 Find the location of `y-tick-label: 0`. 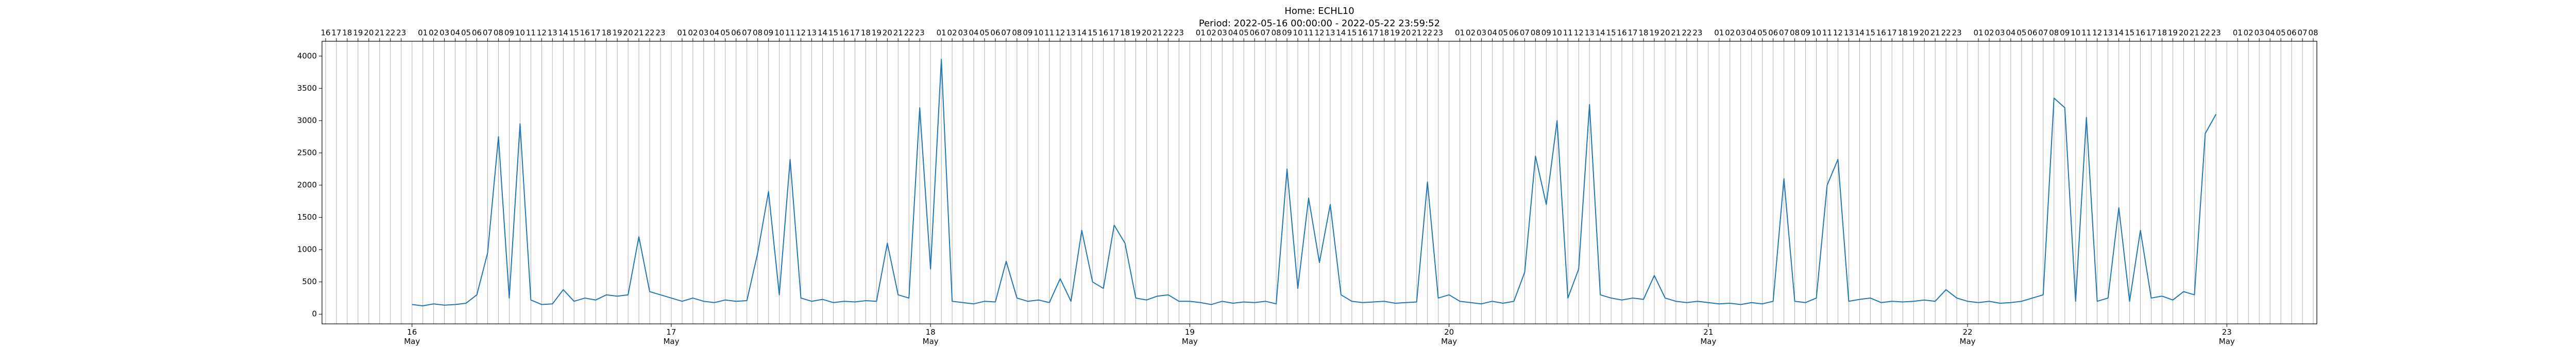

y-tick-label: 0 is located at coordinates (314, 314).